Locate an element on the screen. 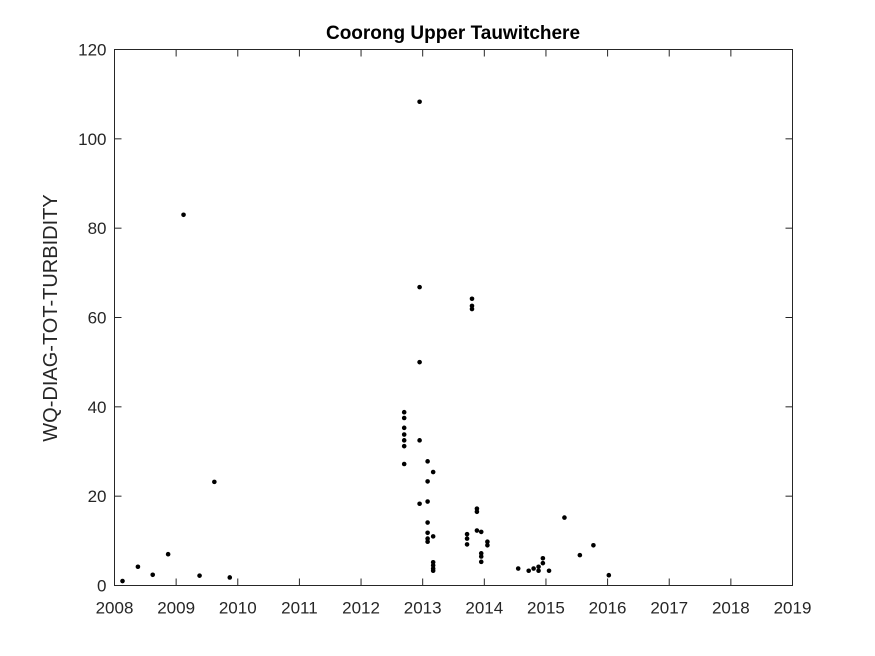  x-tick-label: 2010 is located at coordinates (238, 608).